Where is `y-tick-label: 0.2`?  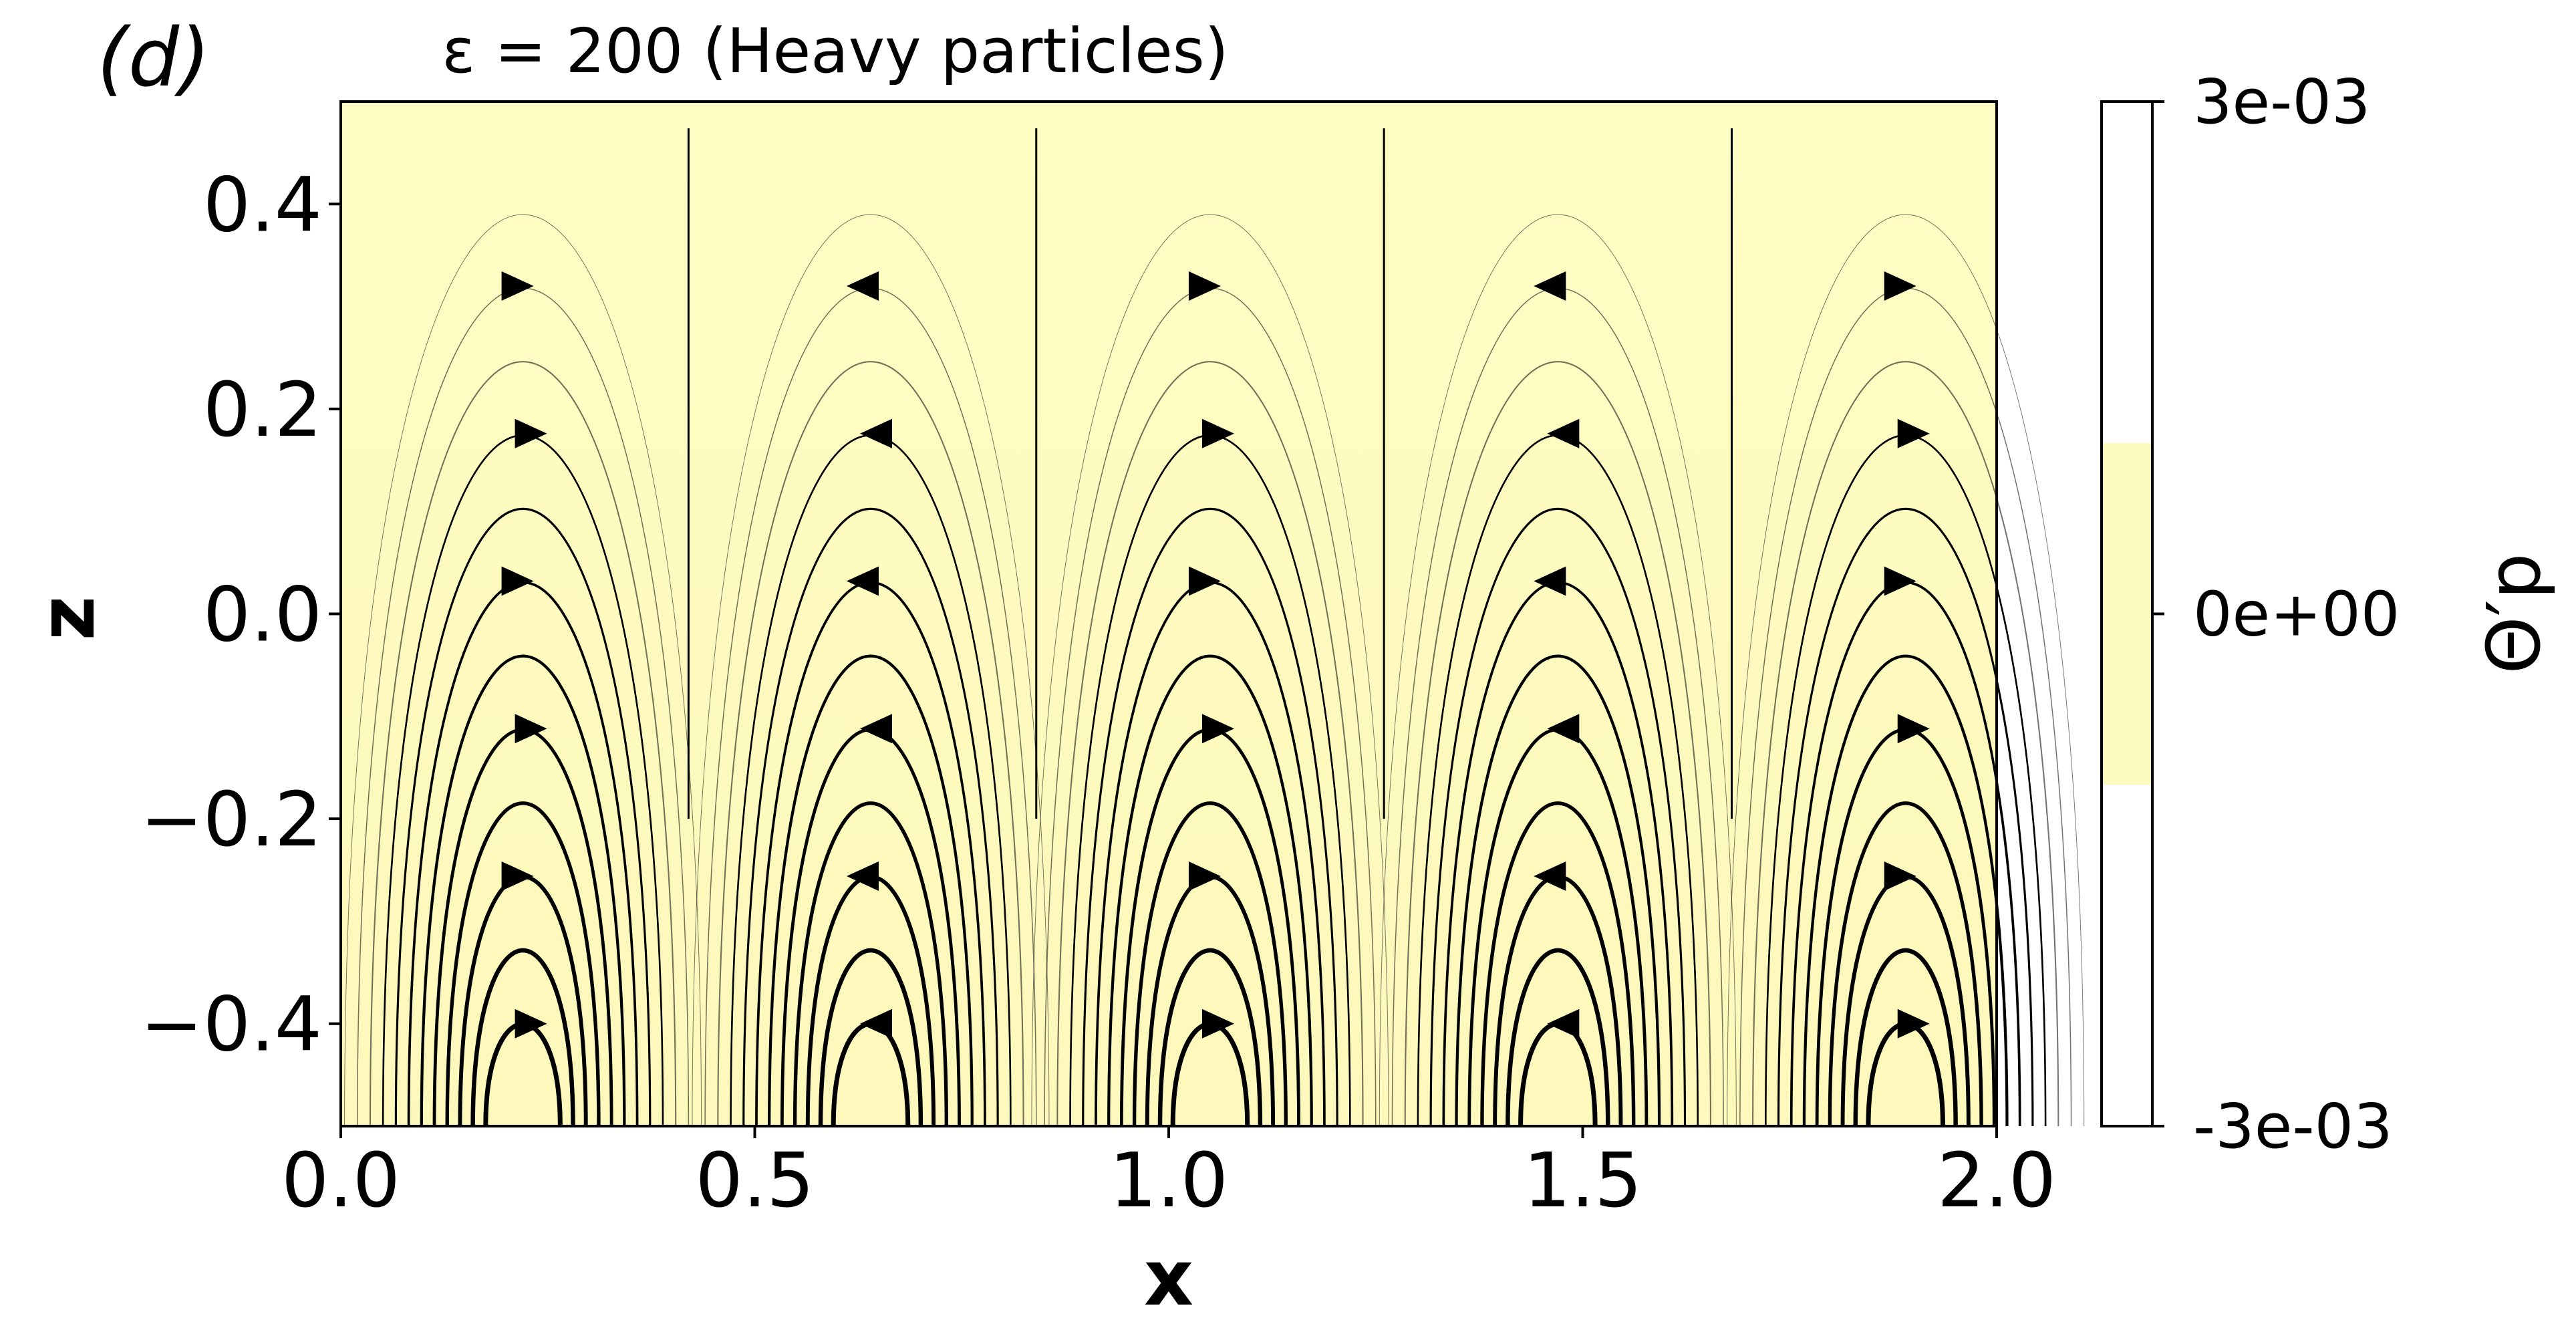
y-tick-label: 0.2 is located at coordinates (262, 410).